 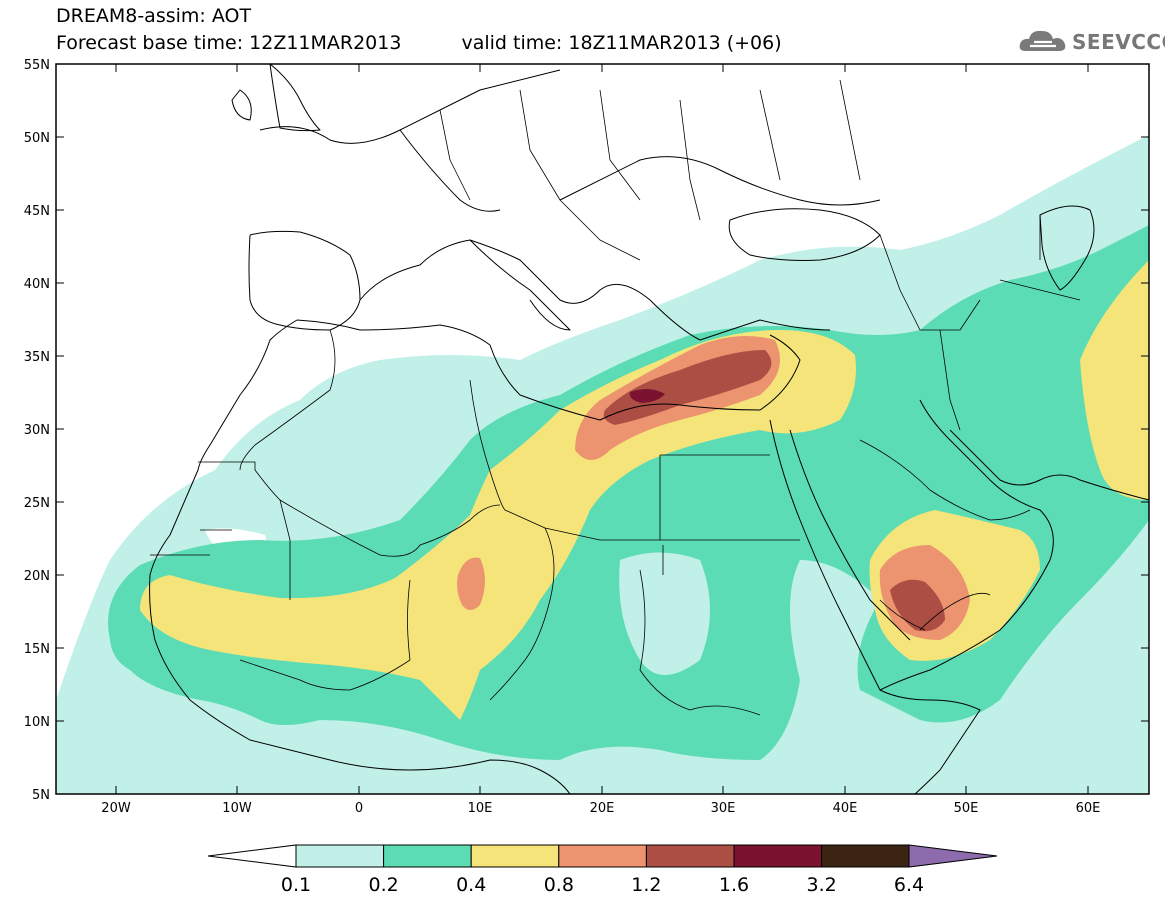 What do you see at coordinates (116, 808) in the screenshot?
I see `lon-label-20w: 20W` at bounding box center [116, 808].